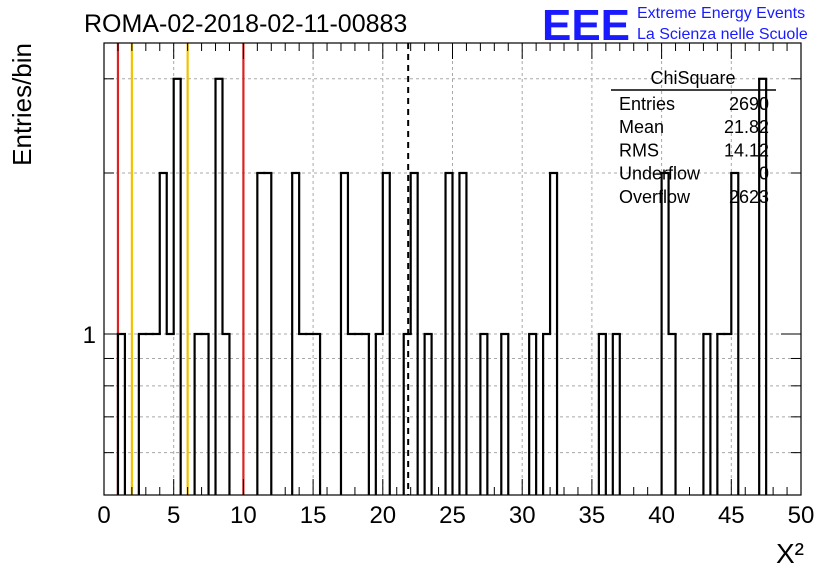 The height and width of the screenshot is (572, 836). Describe the element at coordinates (749, 104) in the screenshot. I see `stats-row-value: 2690` at that location.